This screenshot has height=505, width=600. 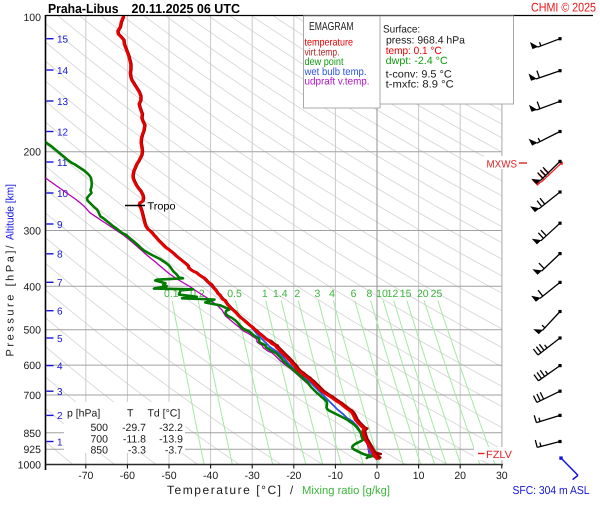 What do you see at coordinates (134, 428) in the screenshot?
I see `svg-text: -29.7` at bounding box center [134, 428].